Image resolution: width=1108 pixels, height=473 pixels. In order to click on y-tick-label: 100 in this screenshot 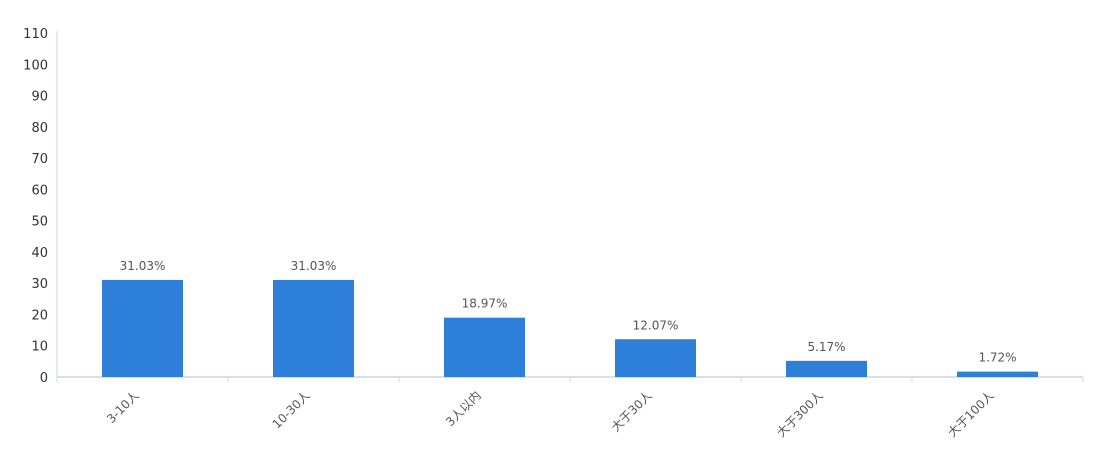, I will do `click(35, 65)`.